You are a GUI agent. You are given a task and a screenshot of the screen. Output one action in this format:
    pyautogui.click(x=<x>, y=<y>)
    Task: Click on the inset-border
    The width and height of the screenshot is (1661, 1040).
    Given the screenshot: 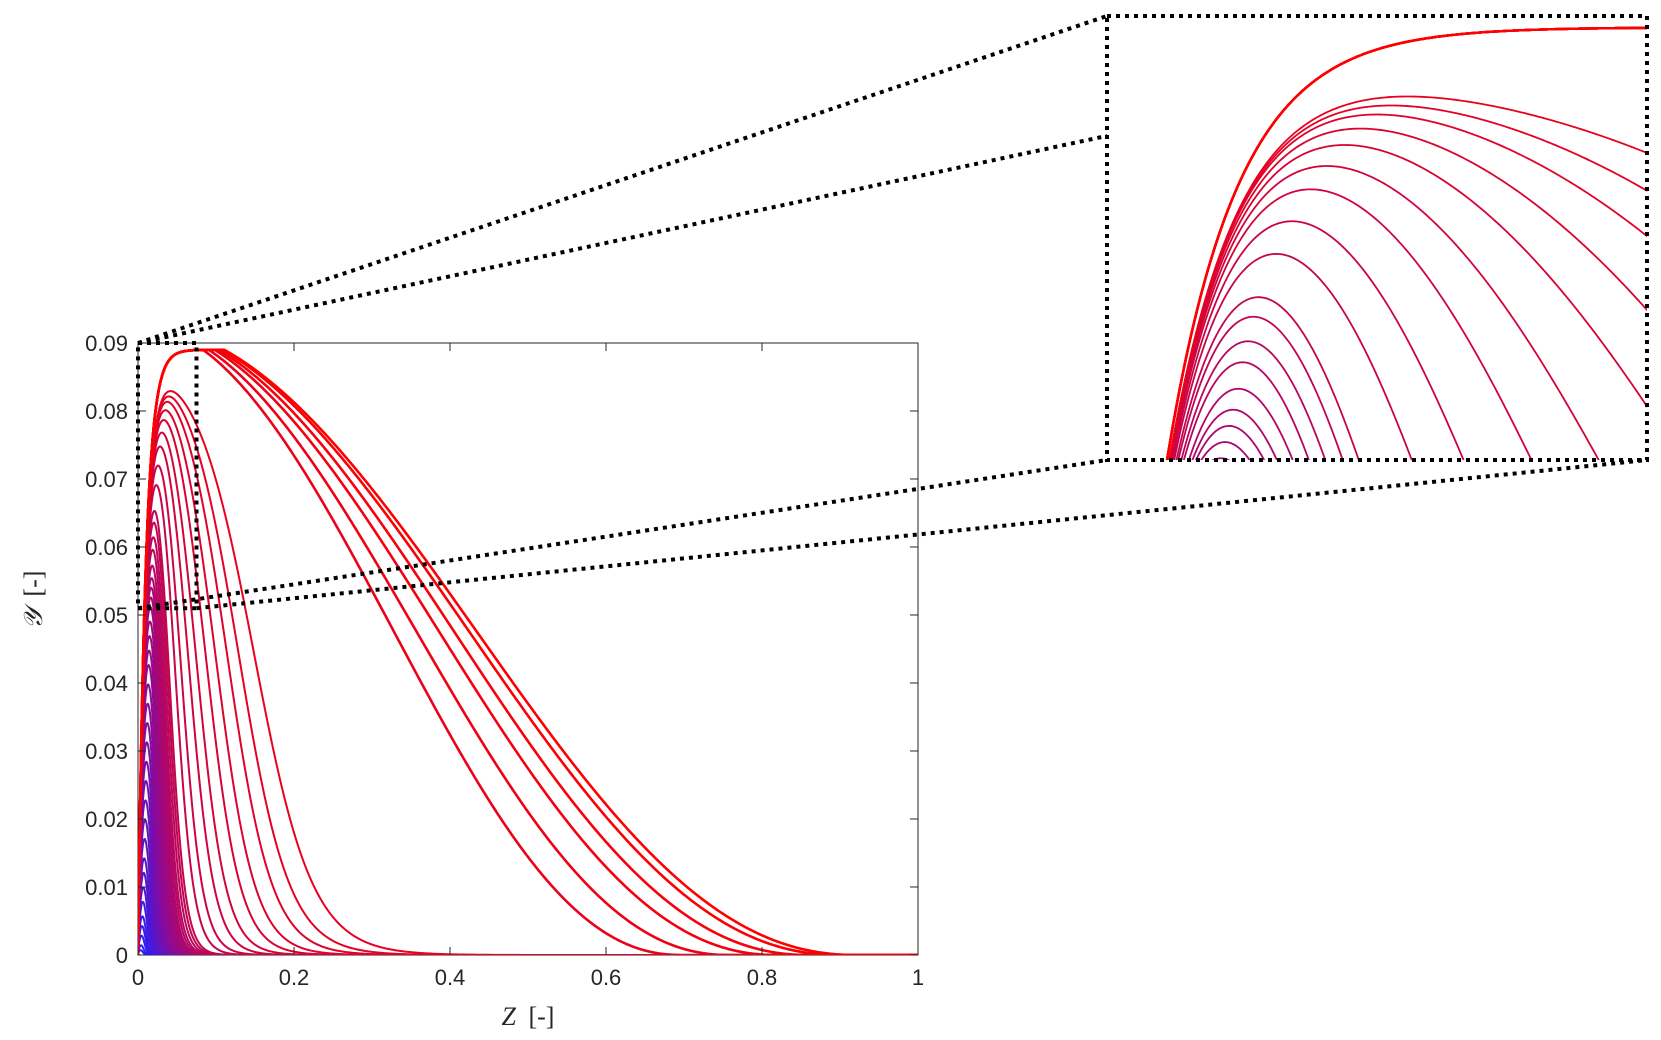 What is the action you would take?
    pyautogui.click(x=1377, y=238)
    